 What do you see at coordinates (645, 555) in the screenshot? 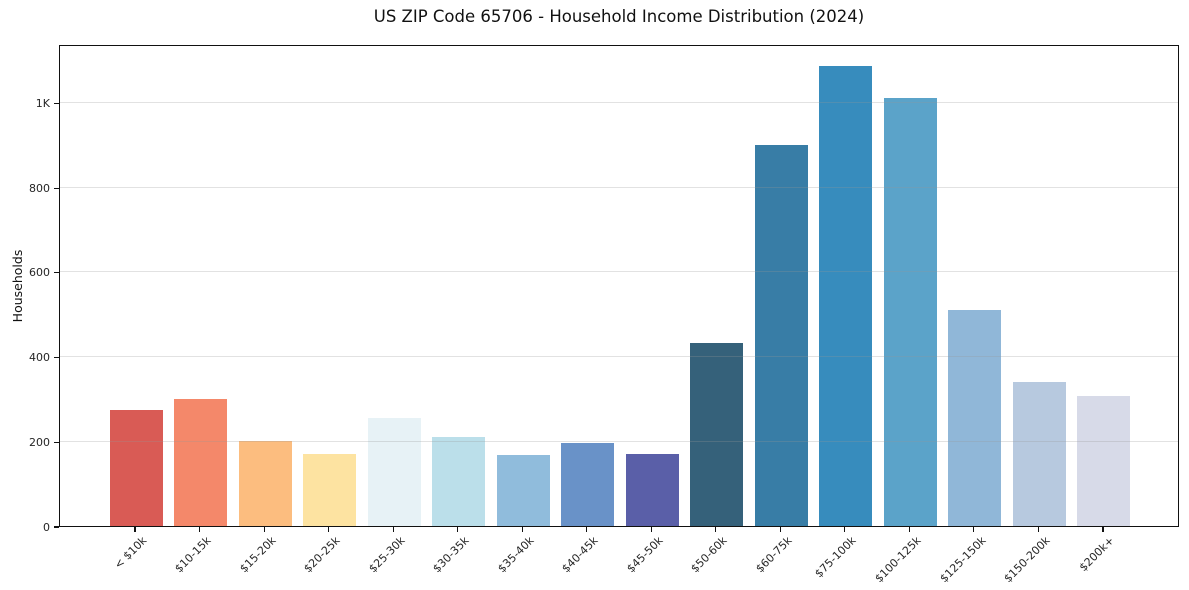
I see `x-tick-label: $45-50k` at bounding box center [645, 555].